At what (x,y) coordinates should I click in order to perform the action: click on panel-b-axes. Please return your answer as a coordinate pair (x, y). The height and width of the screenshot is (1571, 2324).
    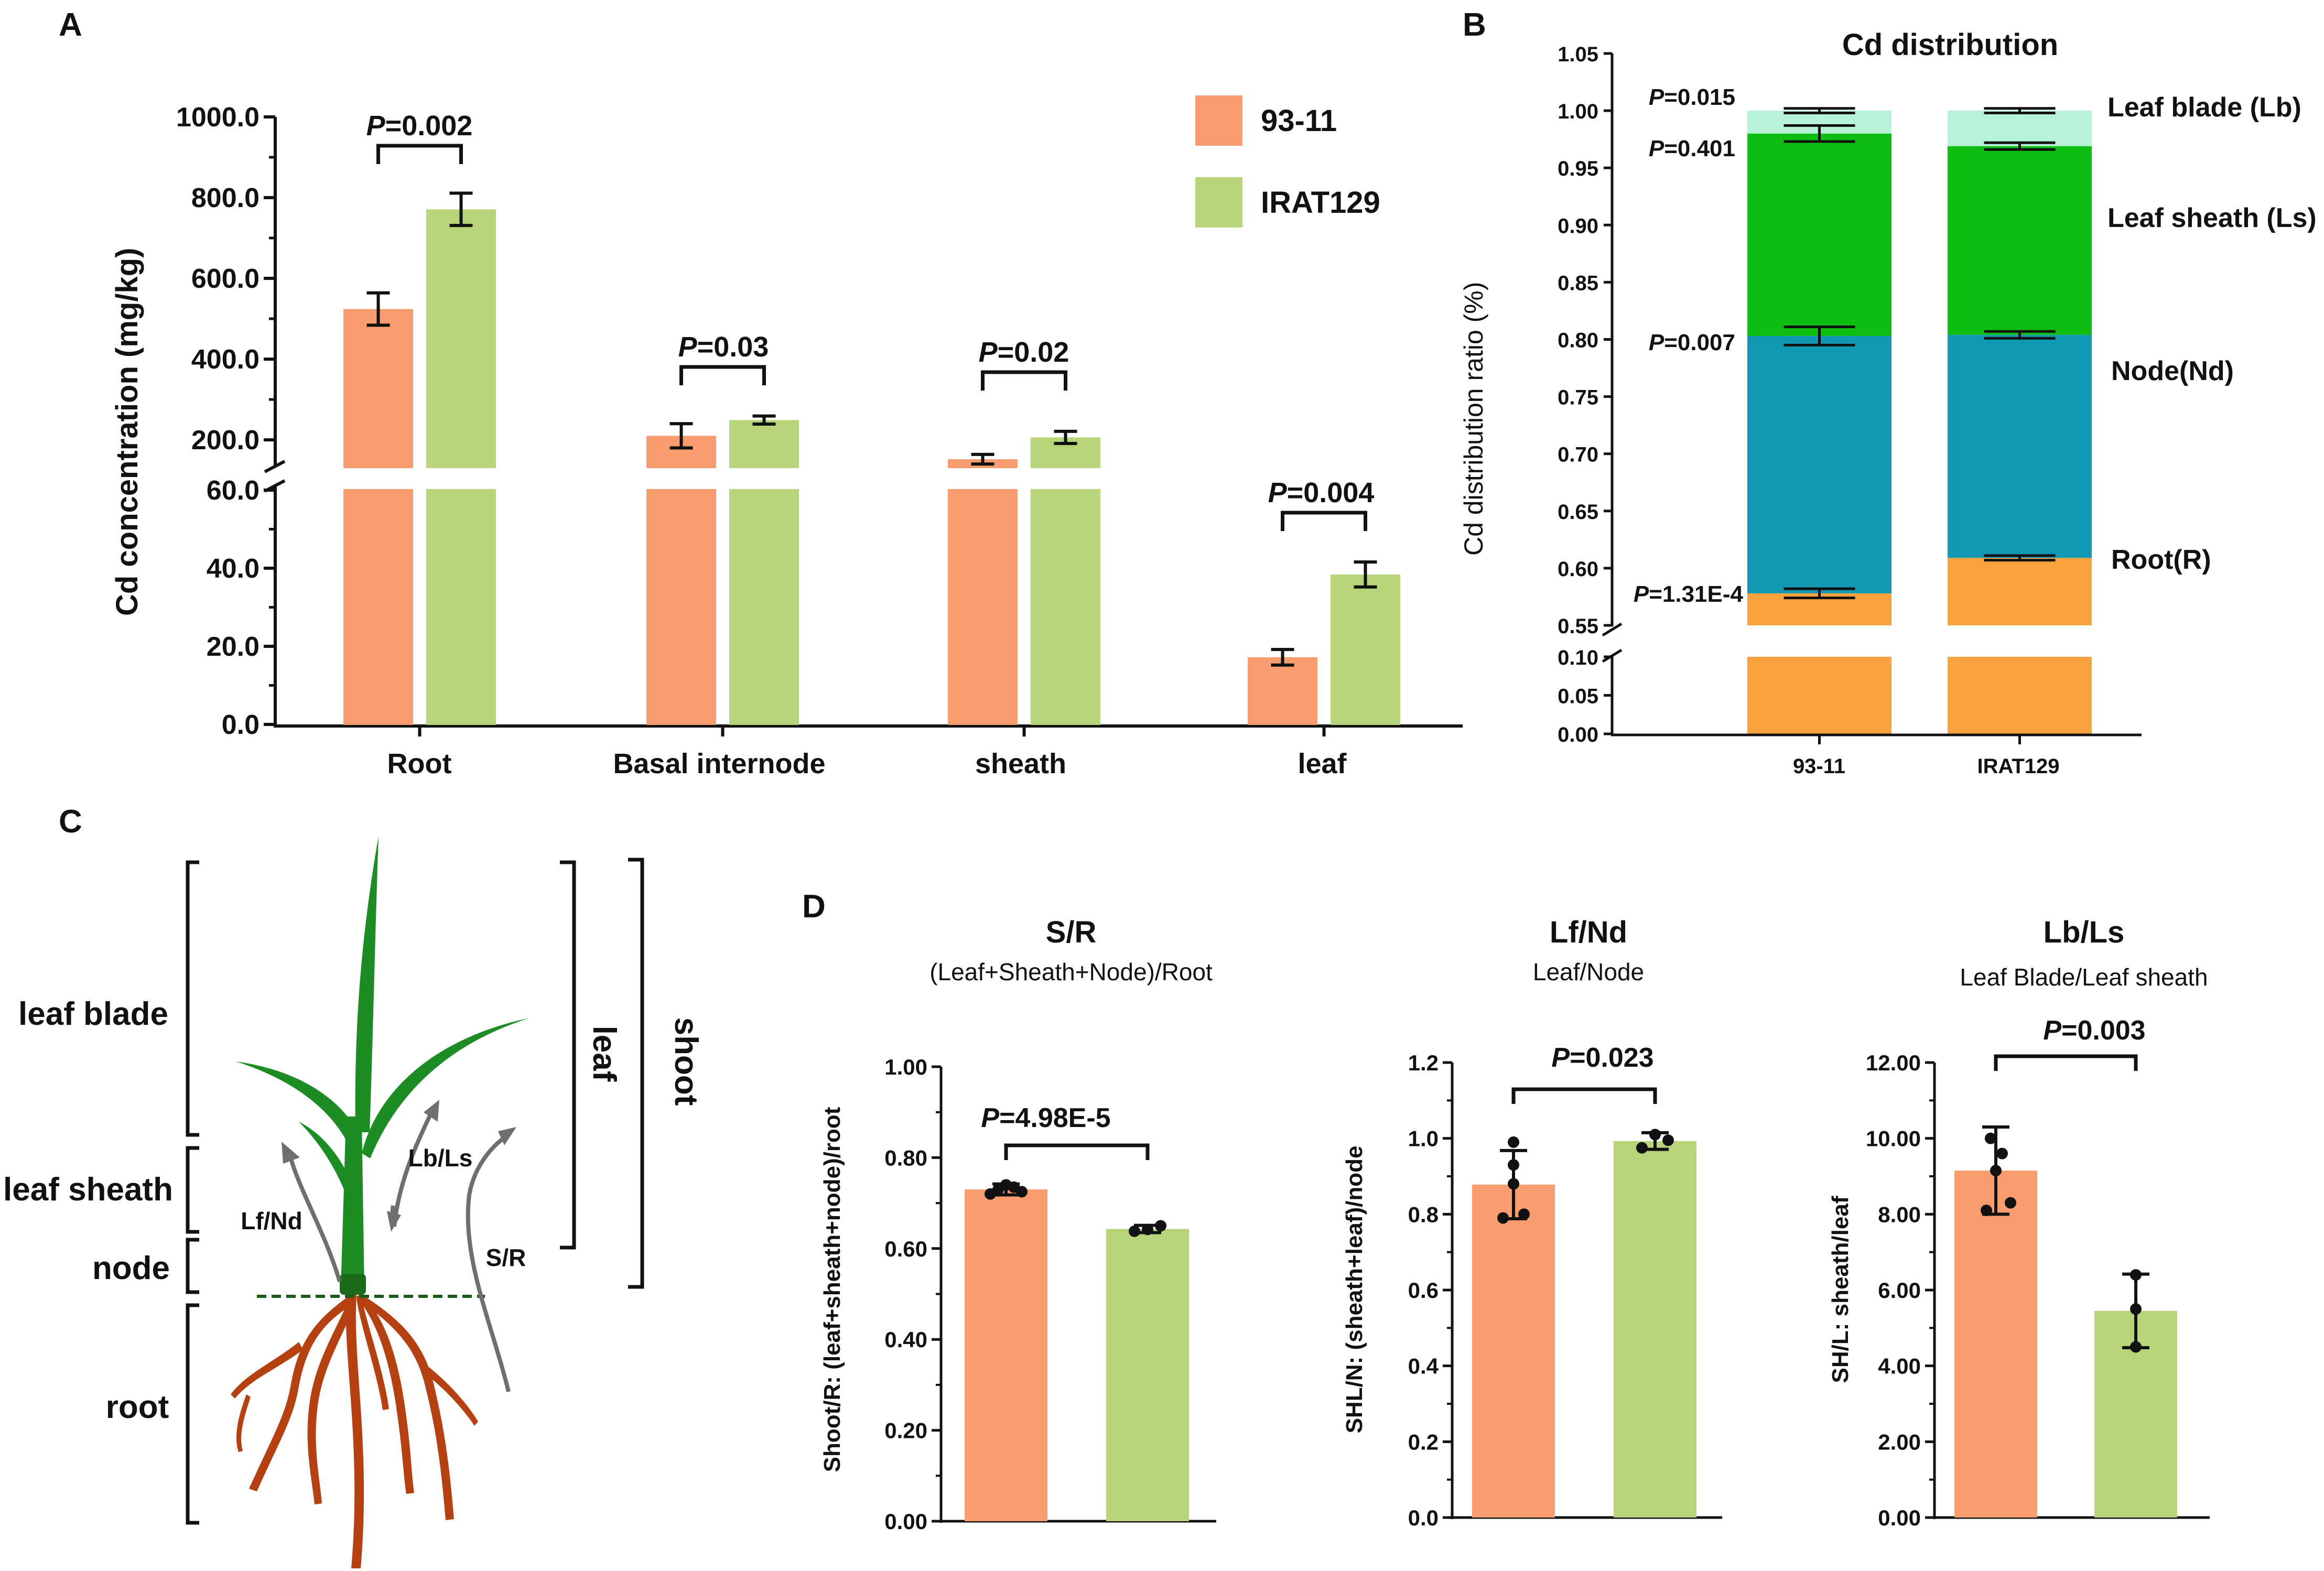
    Looking at the image, I should click on (1872, 398).